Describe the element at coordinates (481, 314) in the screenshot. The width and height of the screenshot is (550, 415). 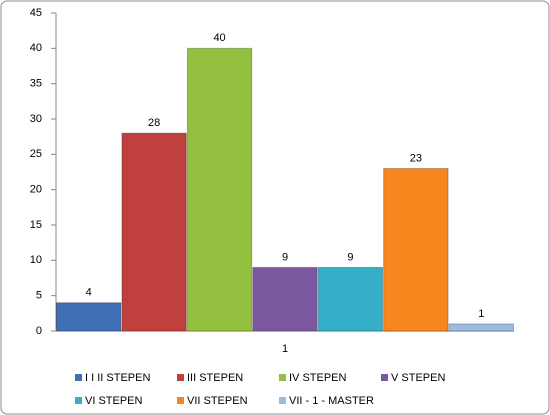
I see `data-label: 1` at that location.